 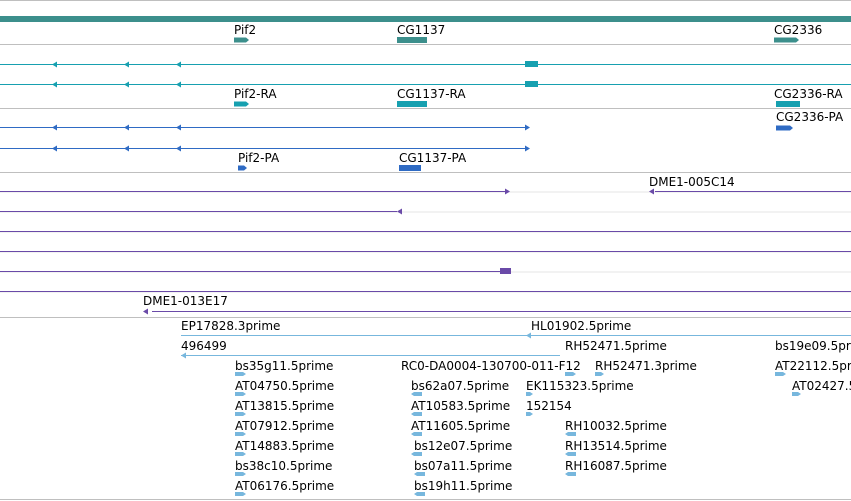 I want to click on est-label: RH16087.5prime, so click(x=616, y=466).